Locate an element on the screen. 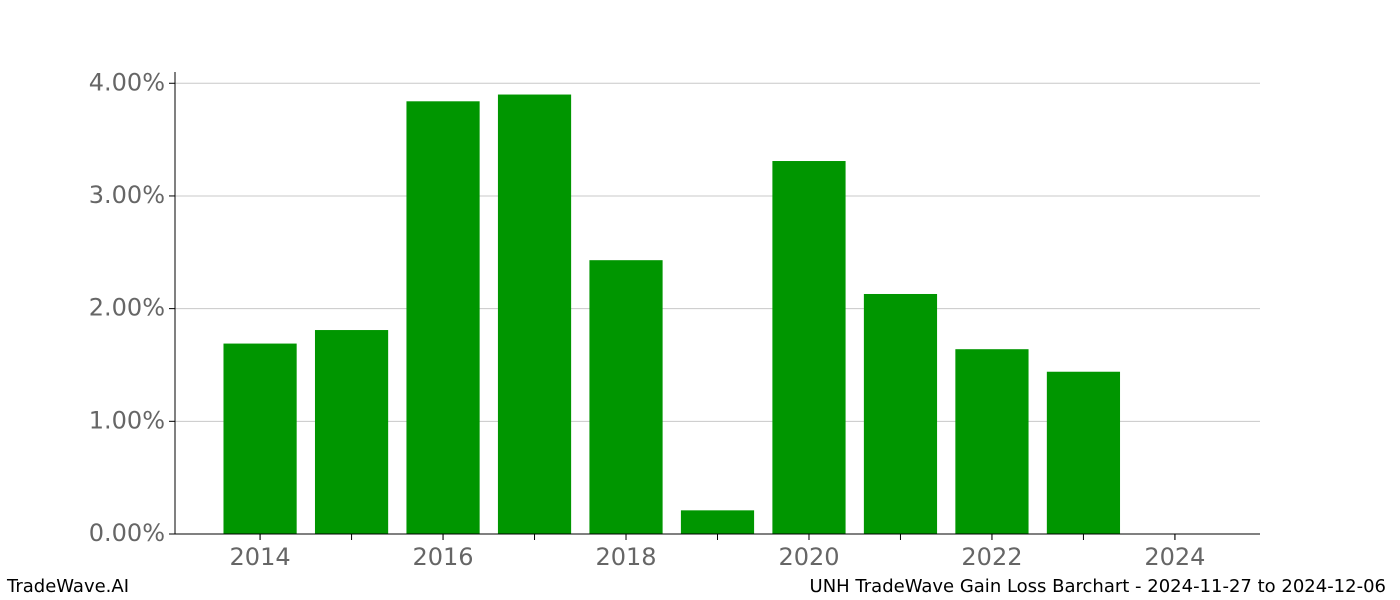 The width and height of the screenshot is (1400, 600). x-tick-label: 2022 is located at coordinates (991, 557).